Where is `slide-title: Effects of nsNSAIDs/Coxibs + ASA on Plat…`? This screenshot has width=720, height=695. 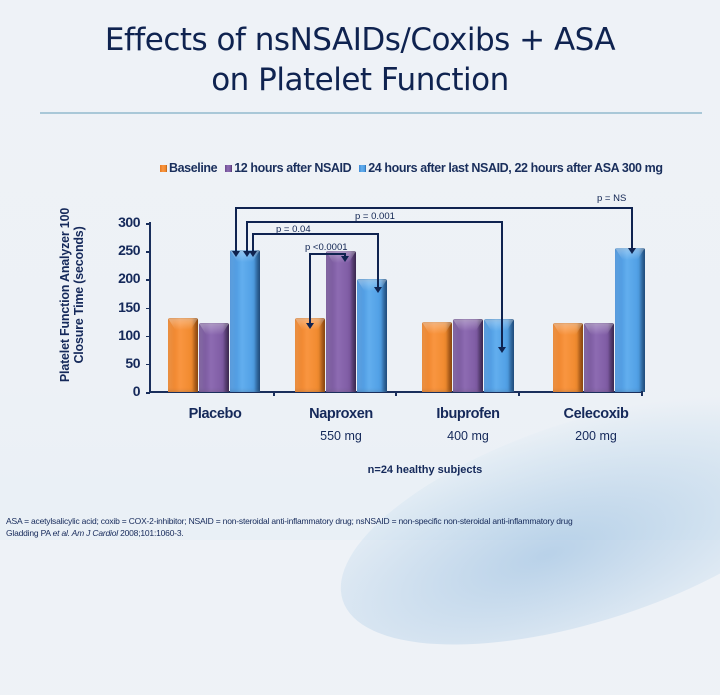
slide-title: Effects of nsNSAIDs/Coxibs + ASA on Plat… is located at coordinates (360, 60).